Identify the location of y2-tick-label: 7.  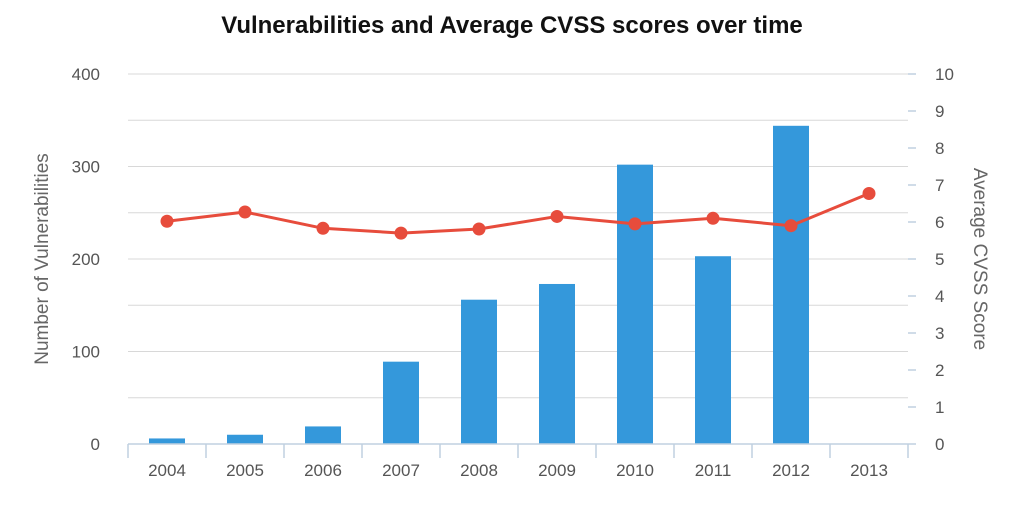
(939, 185).